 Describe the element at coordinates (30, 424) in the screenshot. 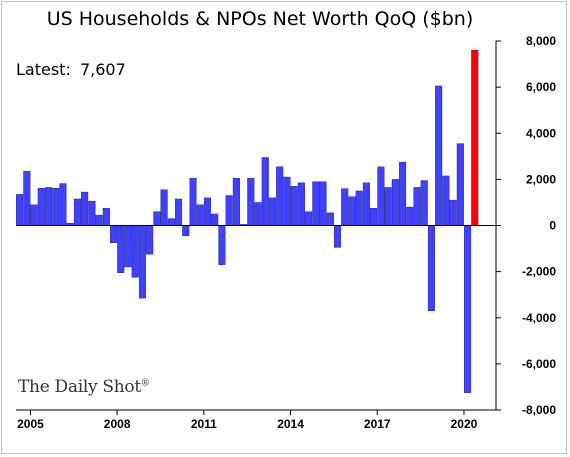

I see `x-tick-label: 2005` at that location.